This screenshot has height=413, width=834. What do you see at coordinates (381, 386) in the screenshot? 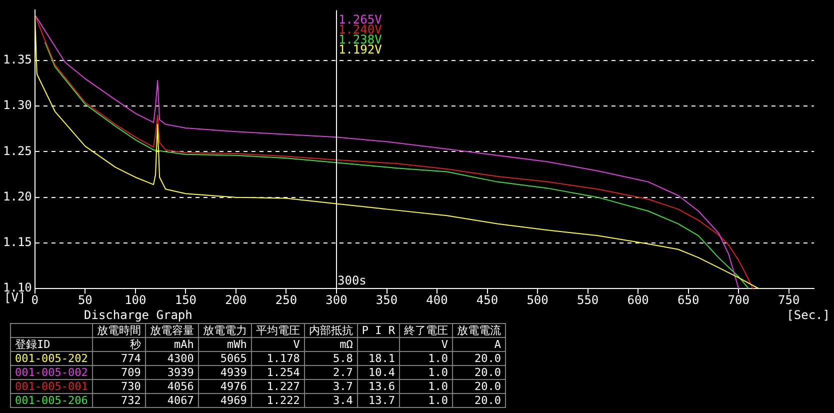
I see `text: 13.6` at bounding box center [381, 386].